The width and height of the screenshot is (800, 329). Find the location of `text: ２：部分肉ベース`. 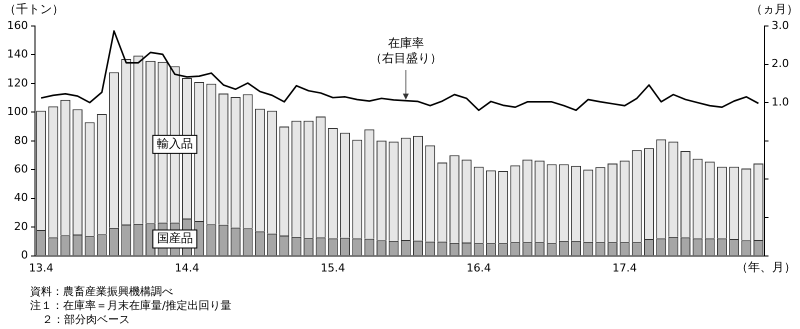

text: ２：部分肉ベース is located at coordinates (86, 320).